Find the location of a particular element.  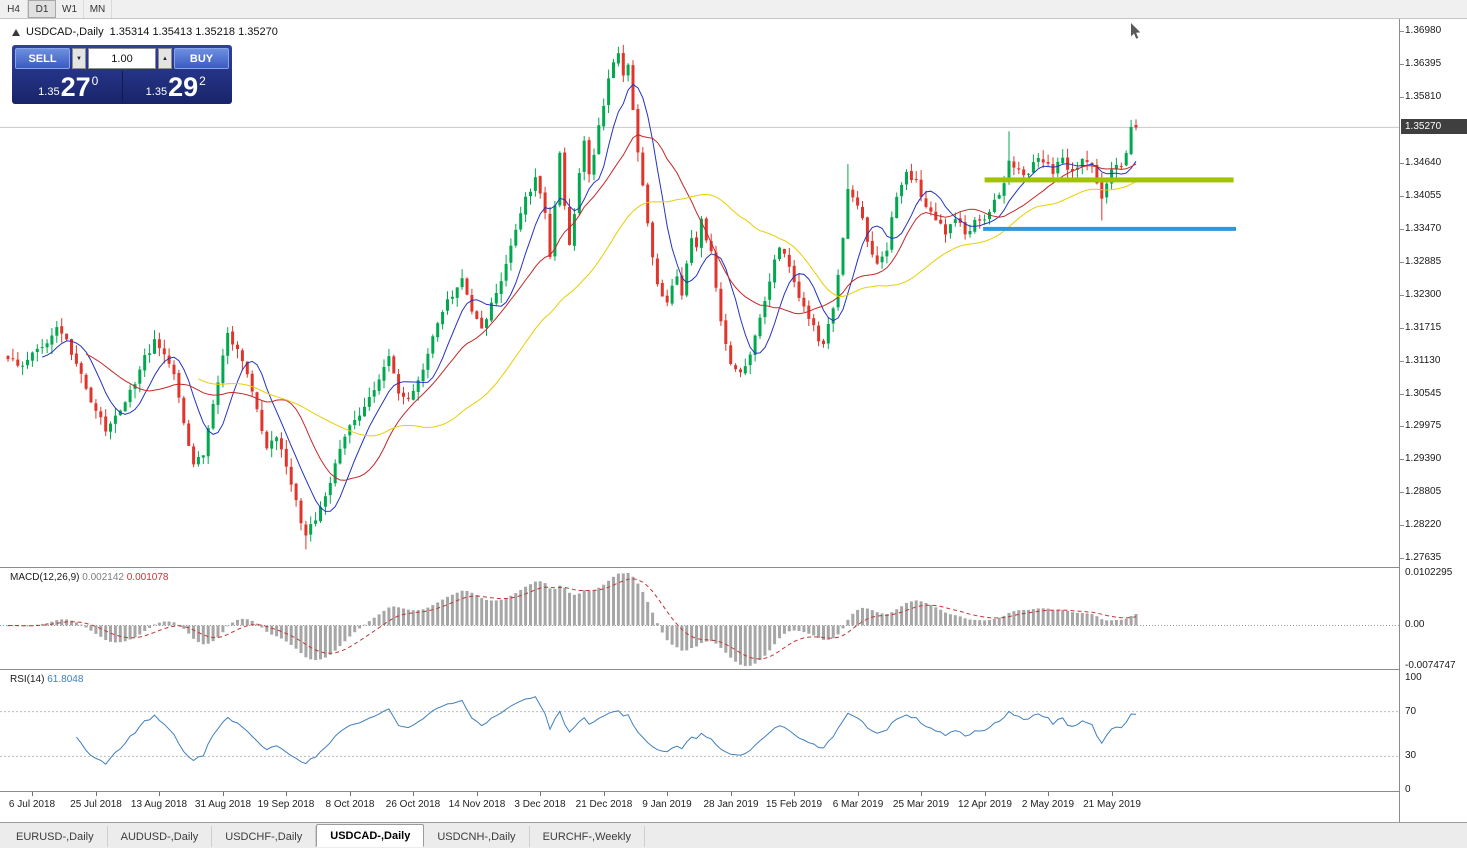

date-label: 28 Jan 2019 is located at coordinates (731, 804).